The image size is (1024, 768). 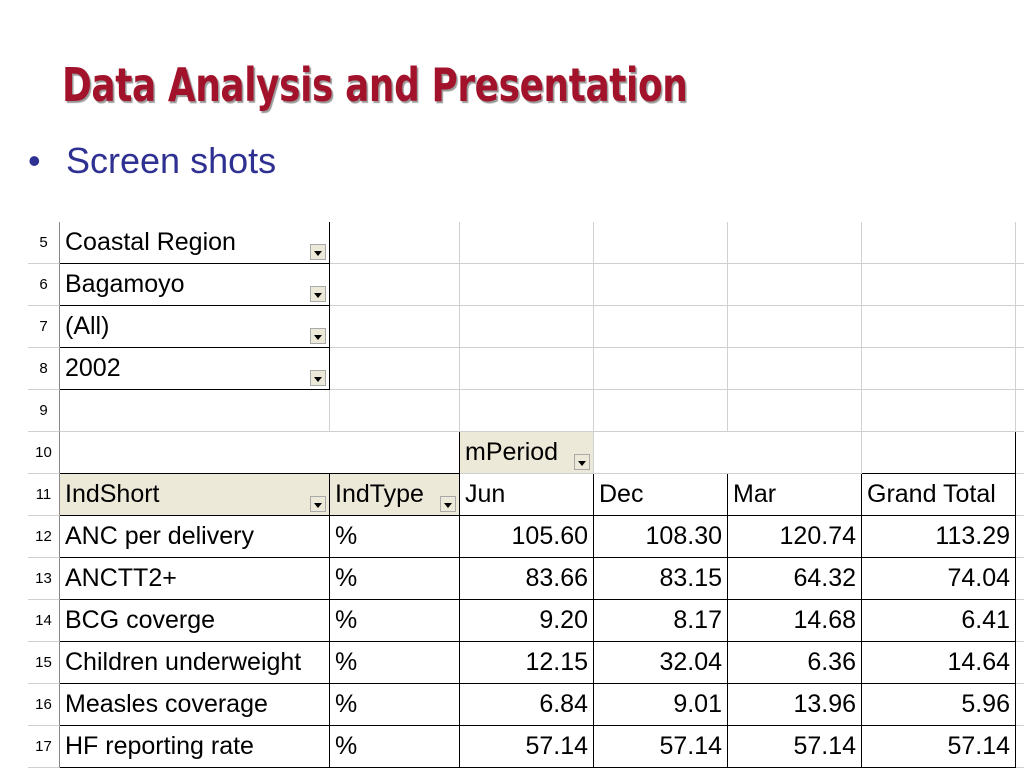 I want to click on data-cell: 9.01, so click(x=661, y=705).